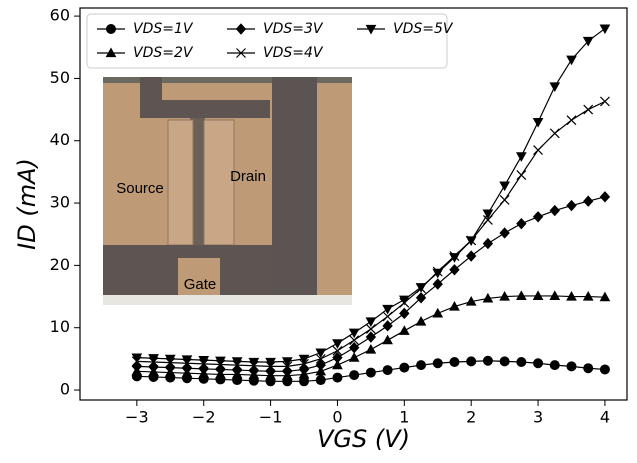 Image resolution: width=637 pixels, height=463 pixels. What do you see at coordinates (60, 264) in the screenshot?
I see `y-tick-label: 20` at bounding box center [60, 264].